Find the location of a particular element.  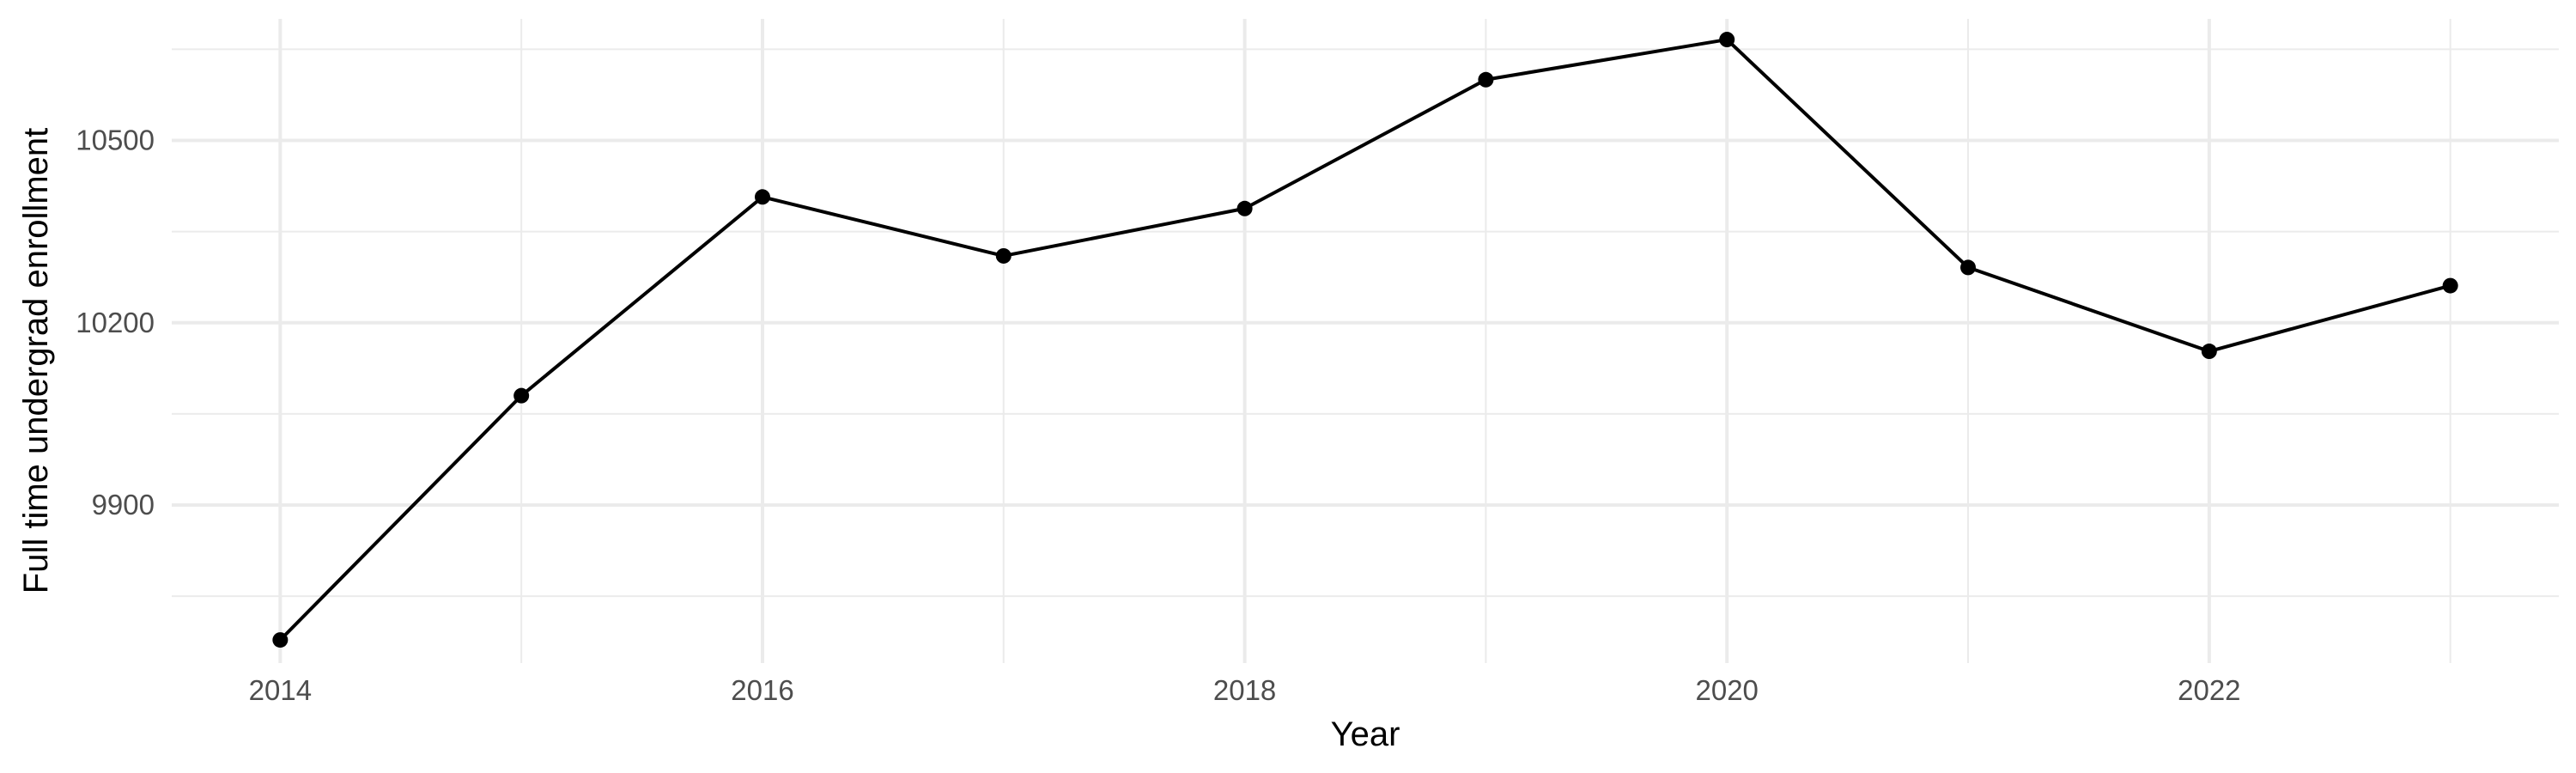

y-tick-label: 10200 is located at coordinates (116, 322).